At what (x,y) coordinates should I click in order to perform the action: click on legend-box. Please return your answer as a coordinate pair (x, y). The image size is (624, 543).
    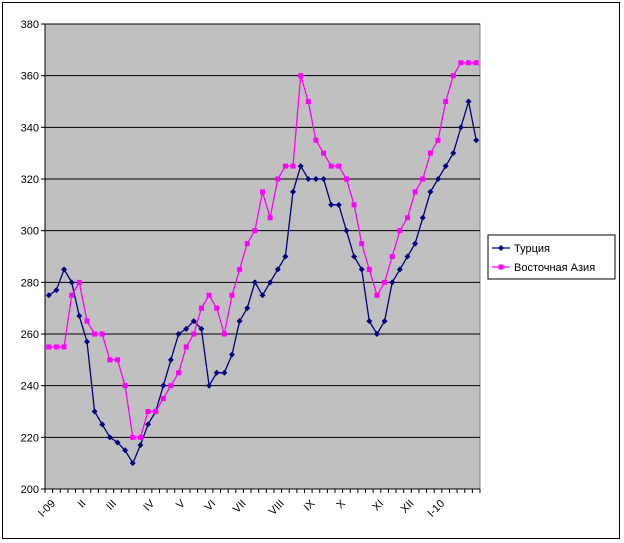
    Looking at the image, I should click on (551, 257).